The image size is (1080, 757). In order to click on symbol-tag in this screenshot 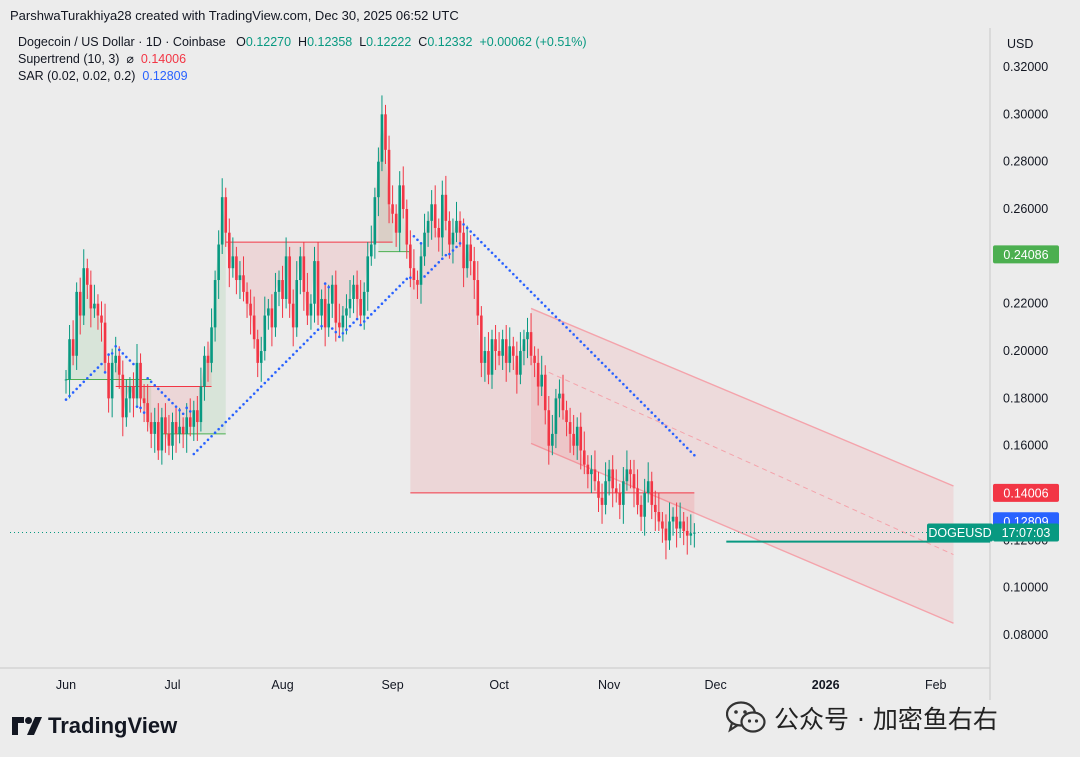, I will do `click(960, 532)`.